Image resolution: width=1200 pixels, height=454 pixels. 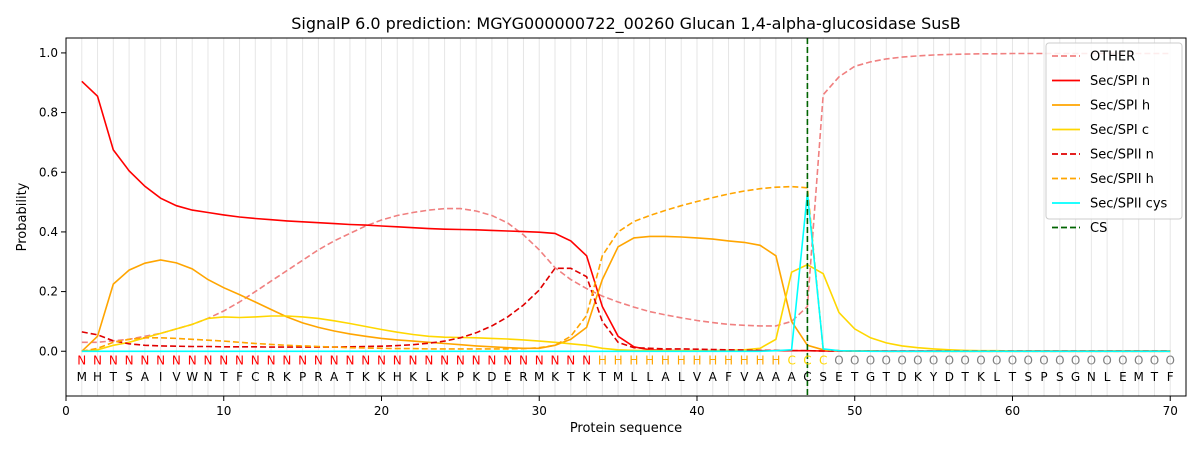 I want to click on x-axis-label: Protein sequence, so click(x=626, y=428).